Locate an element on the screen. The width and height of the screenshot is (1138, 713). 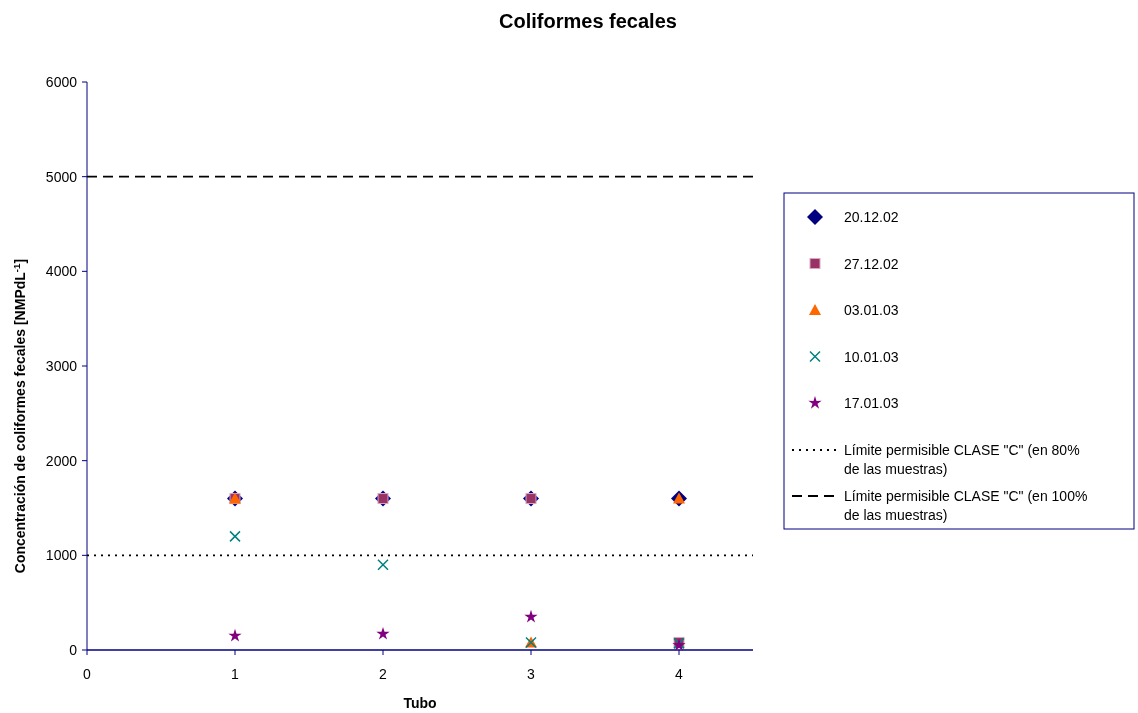
x-tick-label: 3 is located at coordinates (531, 674).